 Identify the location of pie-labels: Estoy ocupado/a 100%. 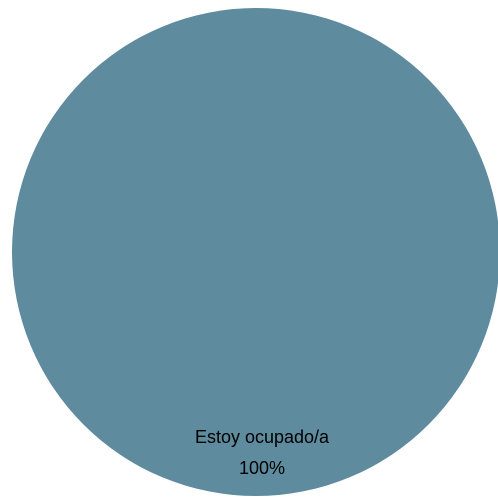
(262, 452).